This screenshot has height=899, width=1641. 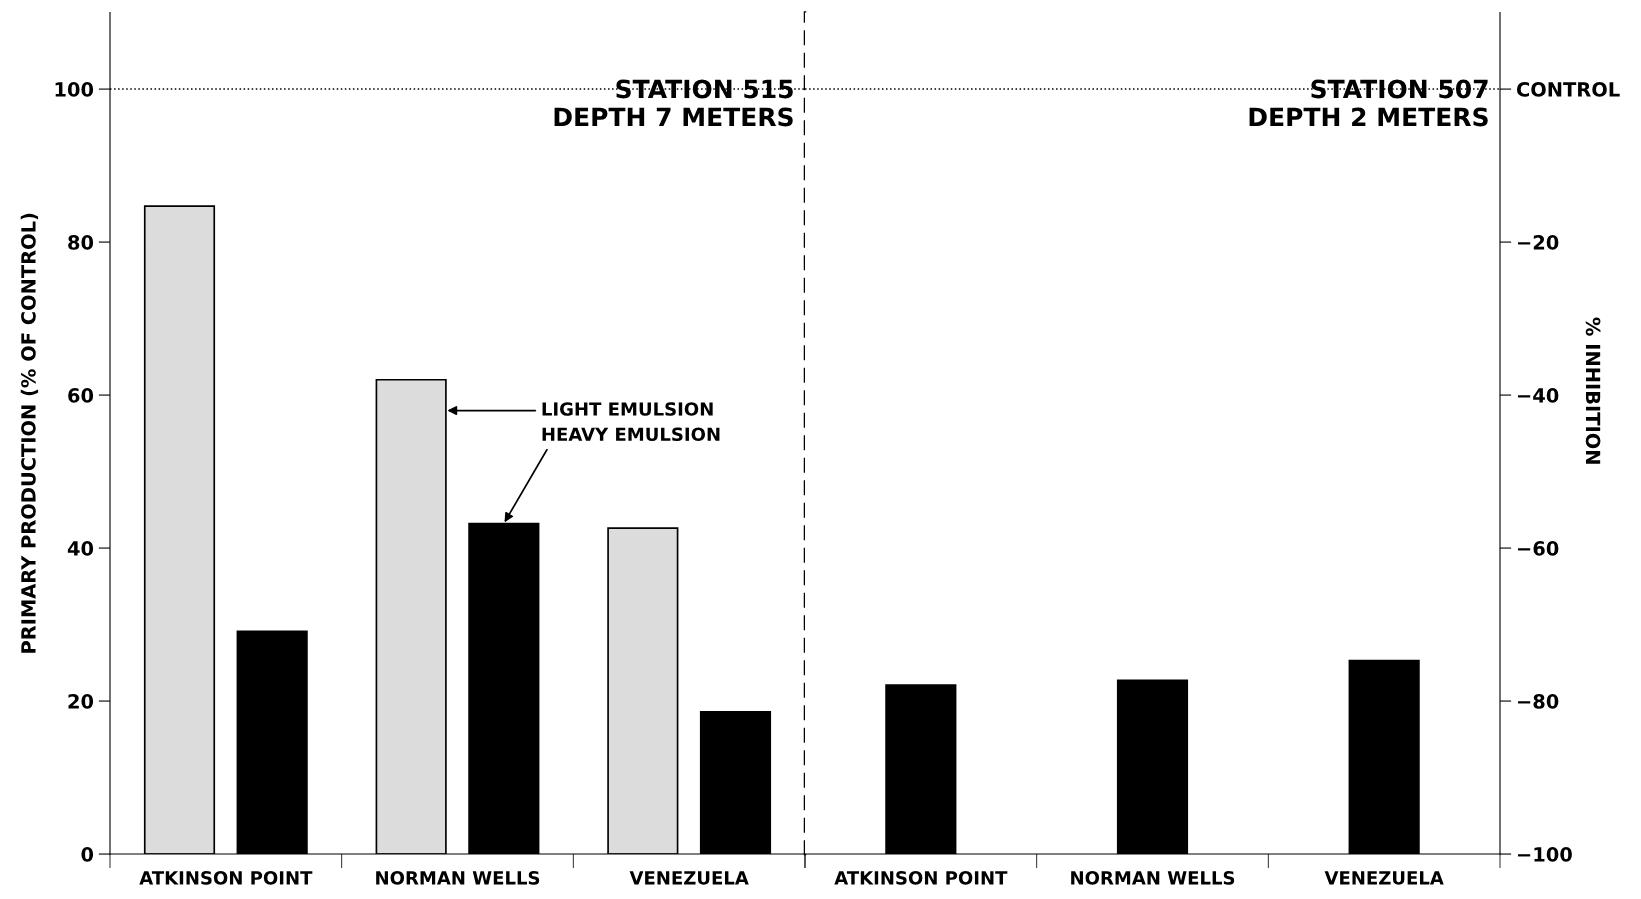 What do you see at coordinates (673, 103) in the screenshot?
I see `annotation: STATION 515 DEPTH 7 METERS` at bounding box center [673, 103].